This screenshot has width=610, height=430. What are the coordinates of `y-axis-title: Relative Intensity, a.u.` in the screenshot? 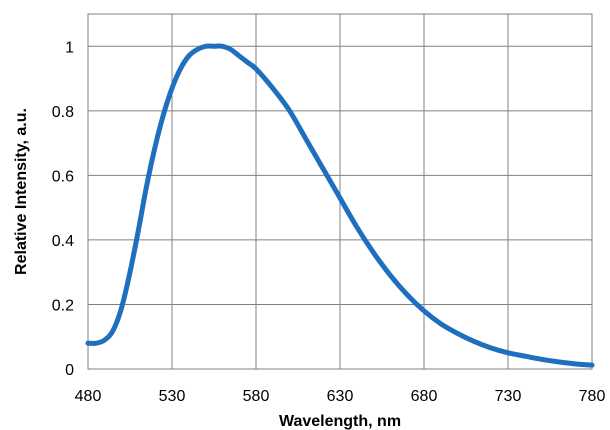 It's located at (21, 191).